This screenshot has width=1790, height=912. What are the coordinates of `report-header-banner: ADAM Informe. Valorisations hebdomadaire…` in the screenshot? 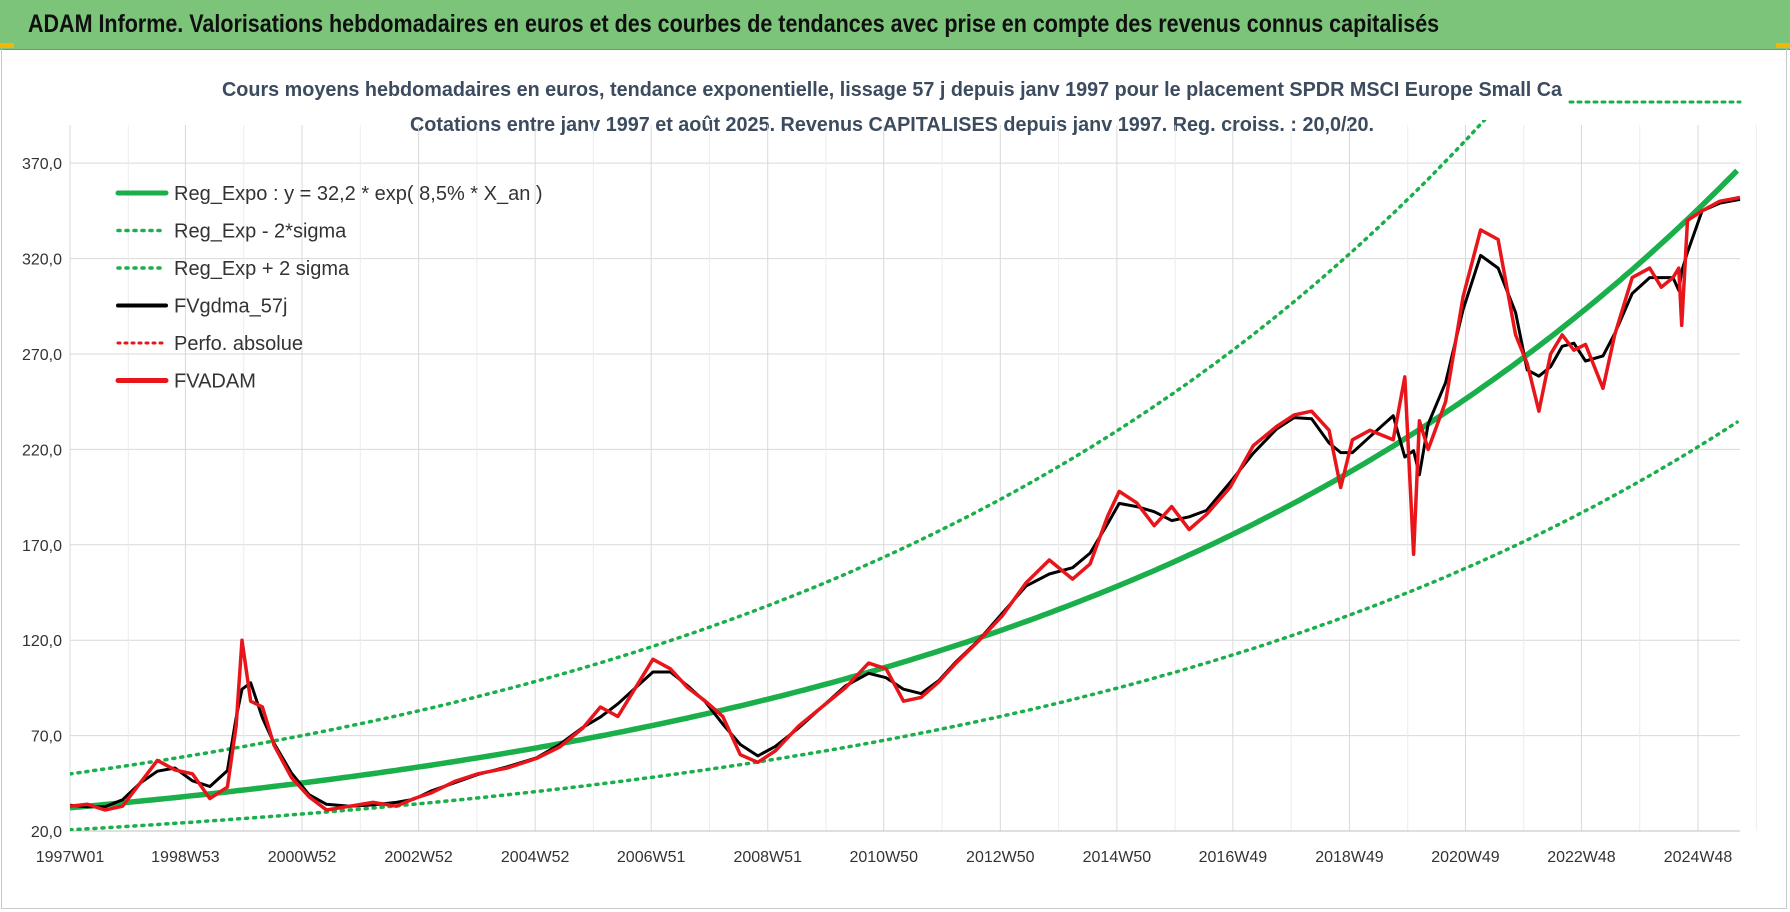 It's located at (895, 25).